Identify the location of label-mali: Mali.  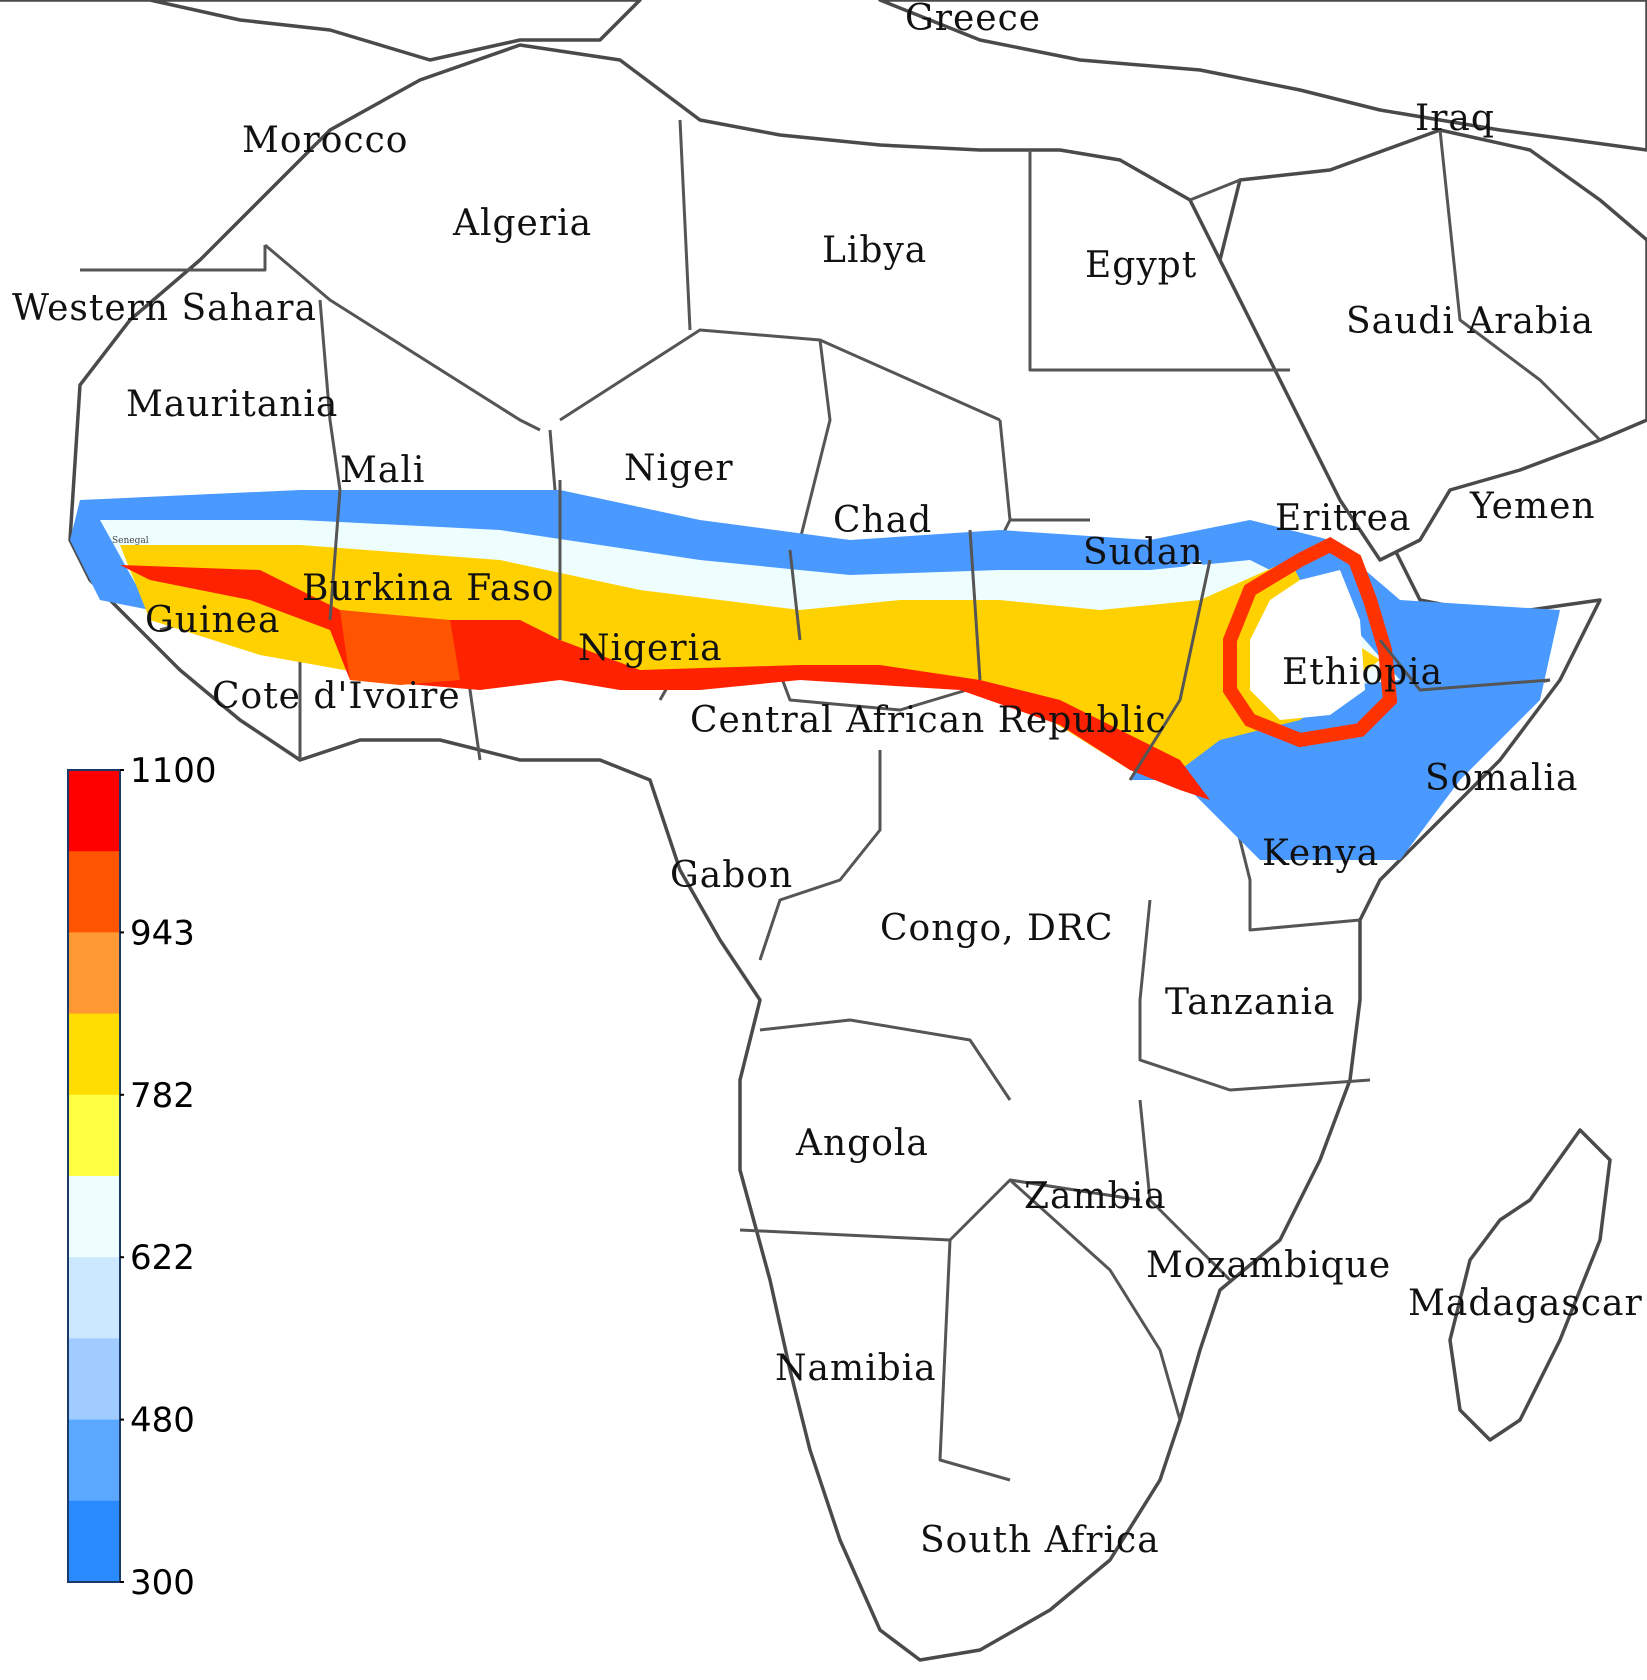
(382, 470).